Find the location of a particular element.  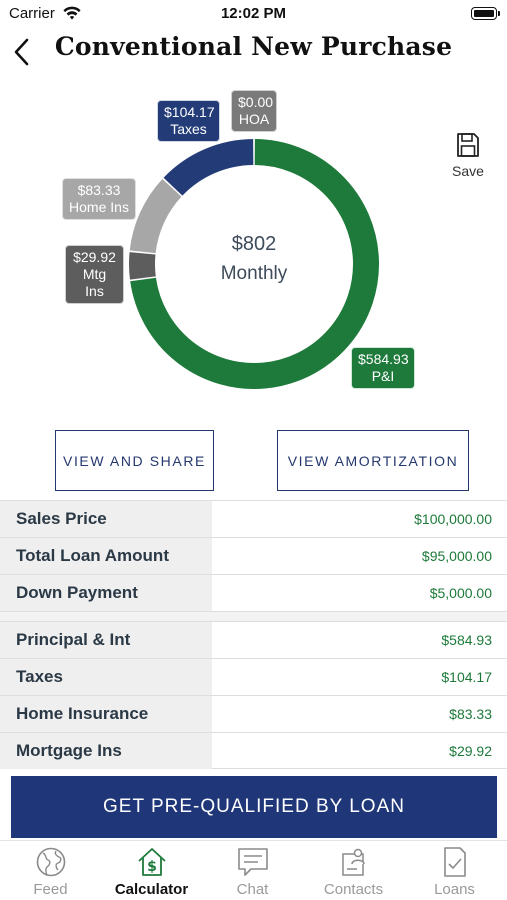

table-row: Home Insurance $83.33 is located at coordinates (253, 713).